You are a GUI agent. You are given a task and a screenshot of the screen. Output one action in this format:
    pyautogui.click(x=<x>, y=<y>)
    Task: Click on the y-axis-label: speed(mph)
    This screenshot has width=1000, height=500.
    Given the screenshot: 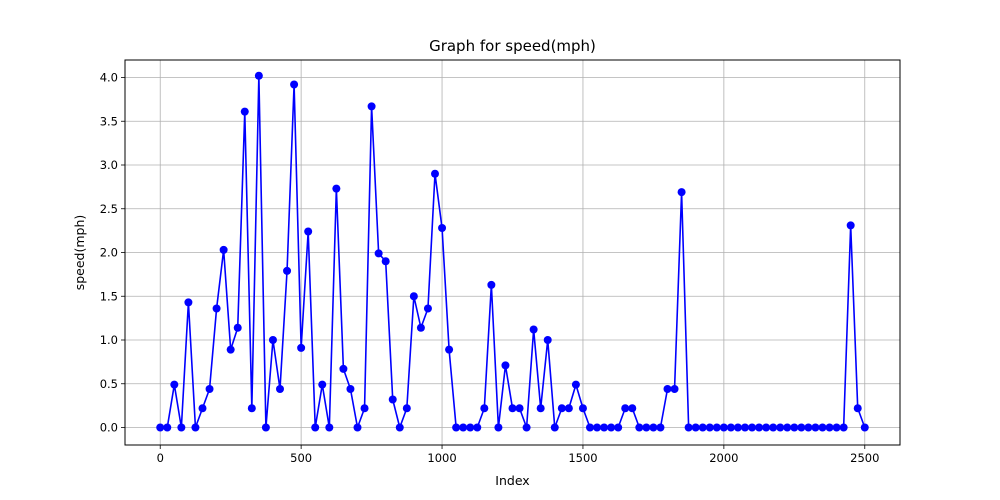 What is the action you would take?
    pyautogui.click(x=79, y=253)
    